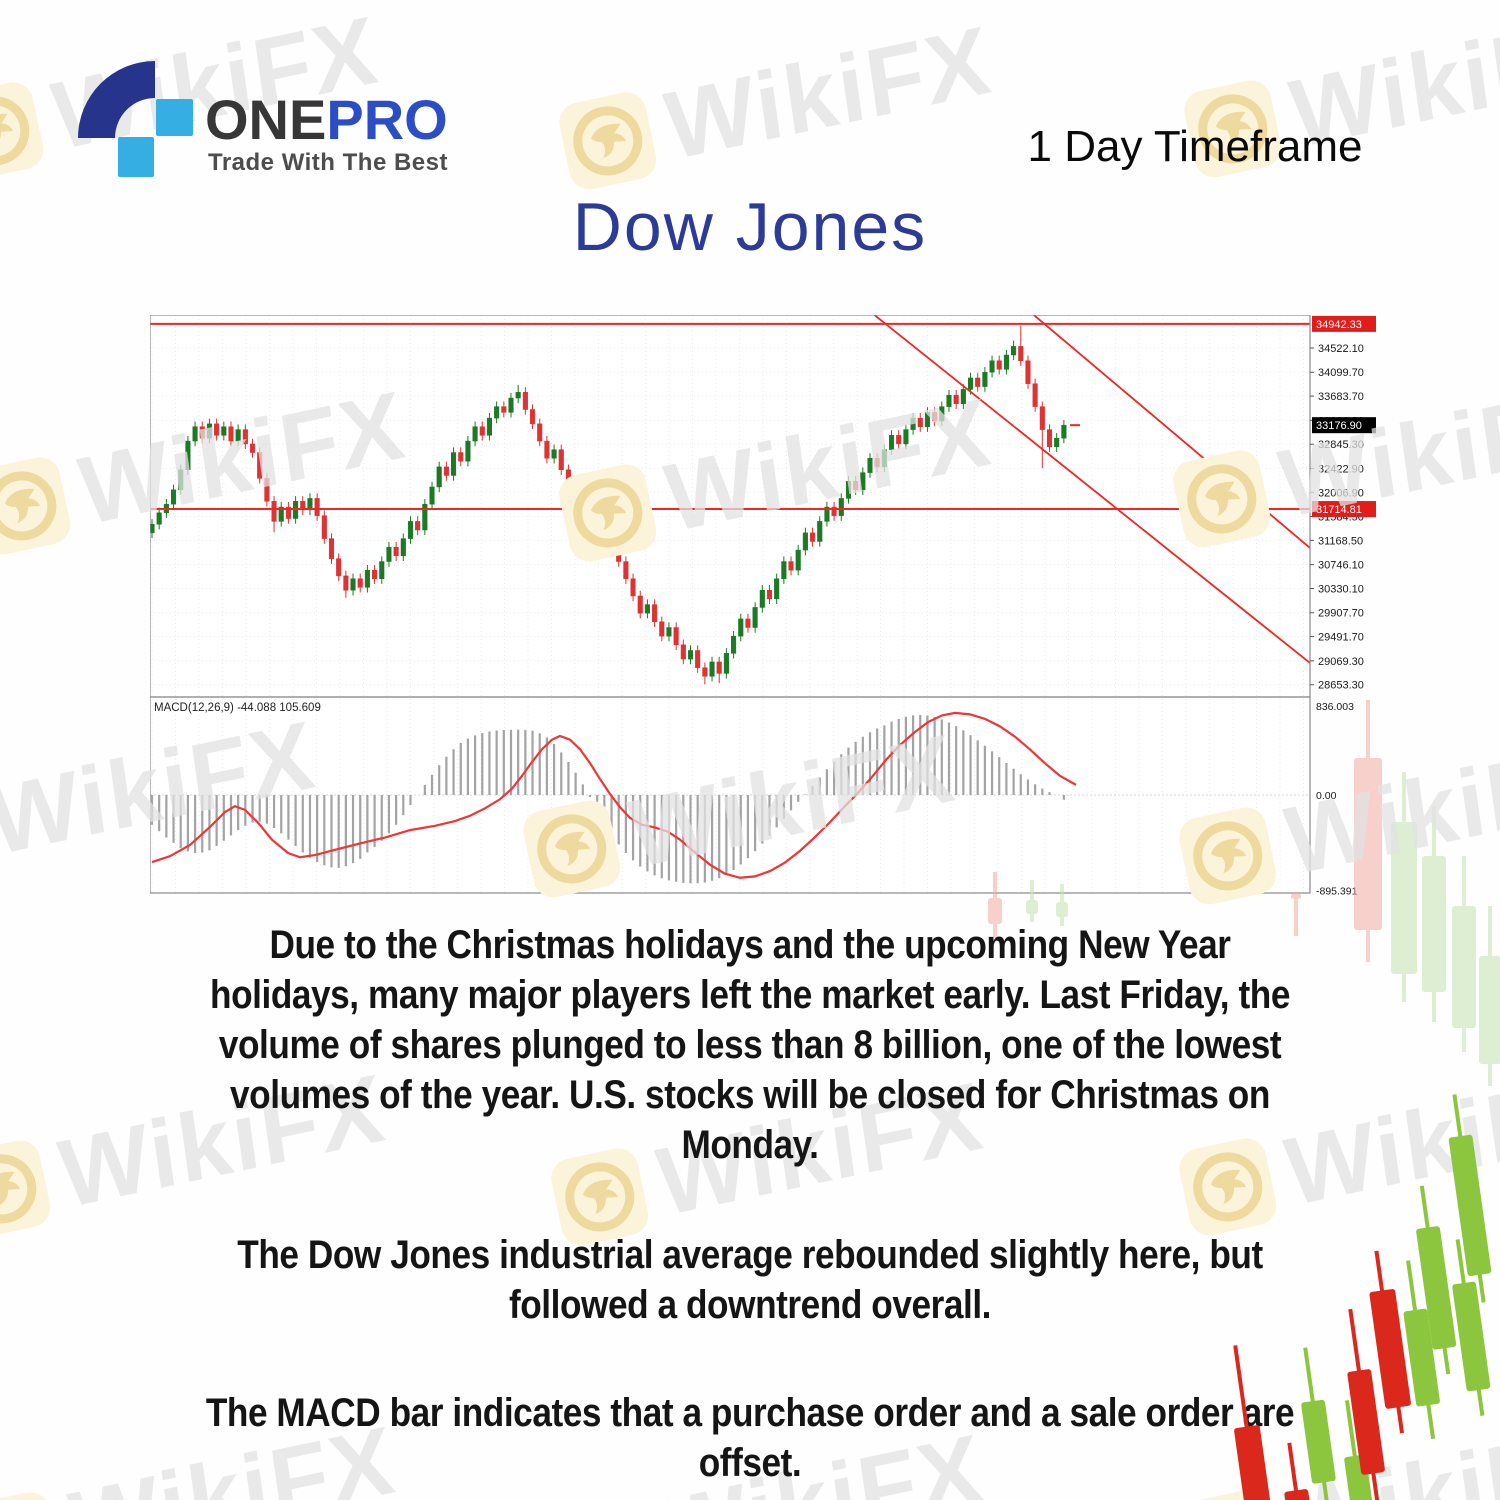  Describe the element at coordinates (1341, 397) in the screenshot. I see `svg-text: 33683.70` at that location.